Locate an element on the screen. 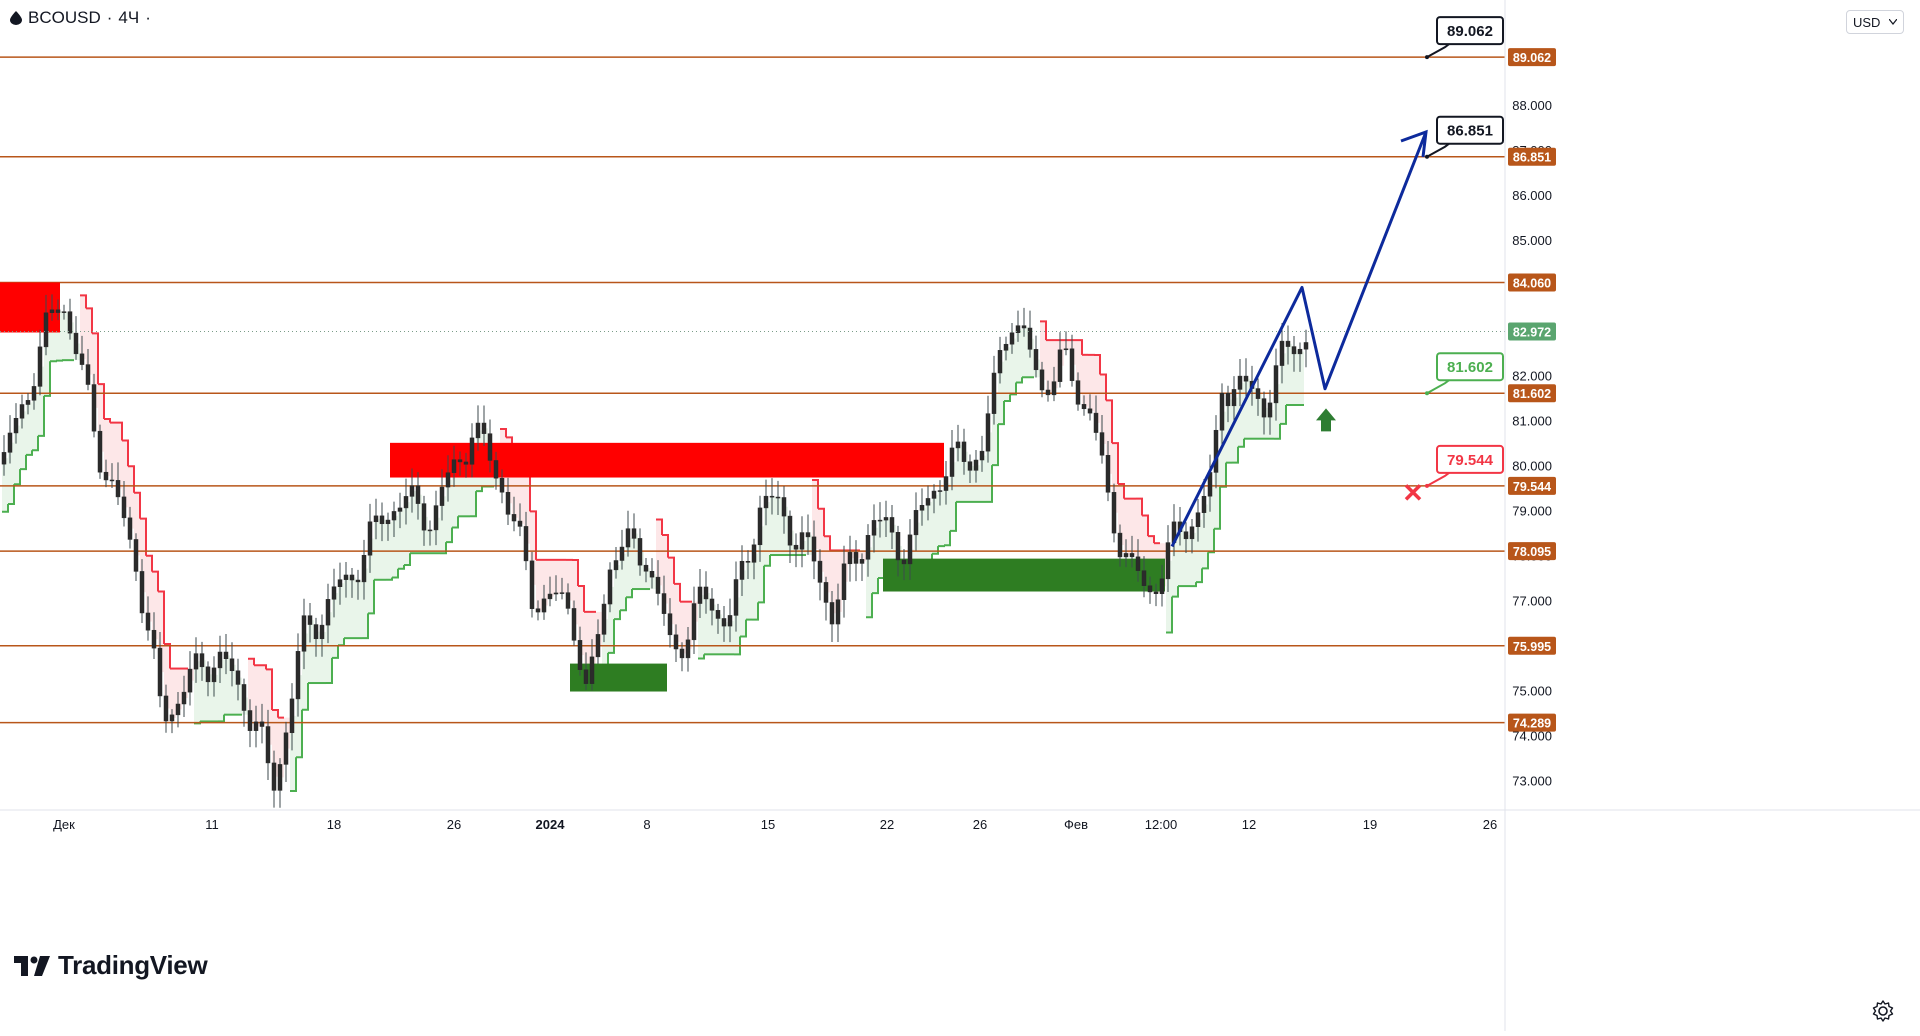 Image resolution: width=1920 pixels, height=1036 pixels. last-price-label: 82.972 is located at coordinates (1532, 332).